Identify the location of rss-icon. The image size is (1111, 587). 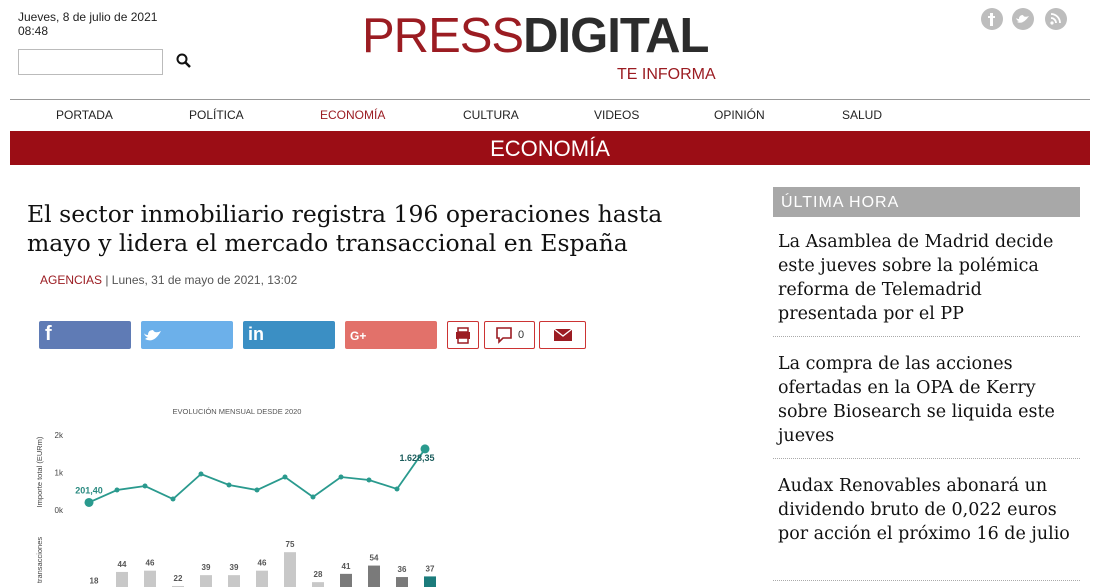
(1056, 19).